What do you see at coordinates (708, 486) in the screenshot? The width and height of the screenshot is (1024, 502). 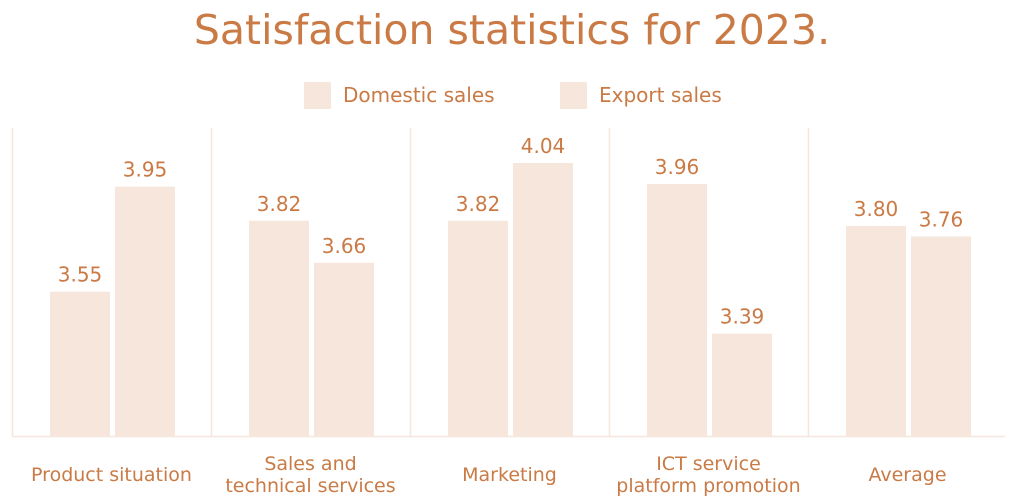 I see `x-tick-label: platform promotion` at bounding box center [708, 486].